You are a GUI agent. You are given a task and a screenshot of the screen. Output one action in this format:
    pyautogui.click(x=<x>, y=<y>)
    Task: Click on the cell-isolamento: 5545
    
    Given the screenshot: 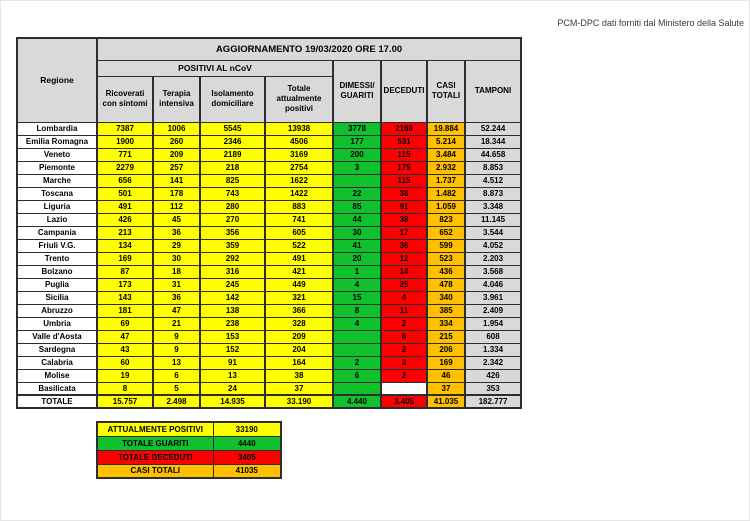 What is the action you would take?
    pyautogui.click(x=232, y=128)
    